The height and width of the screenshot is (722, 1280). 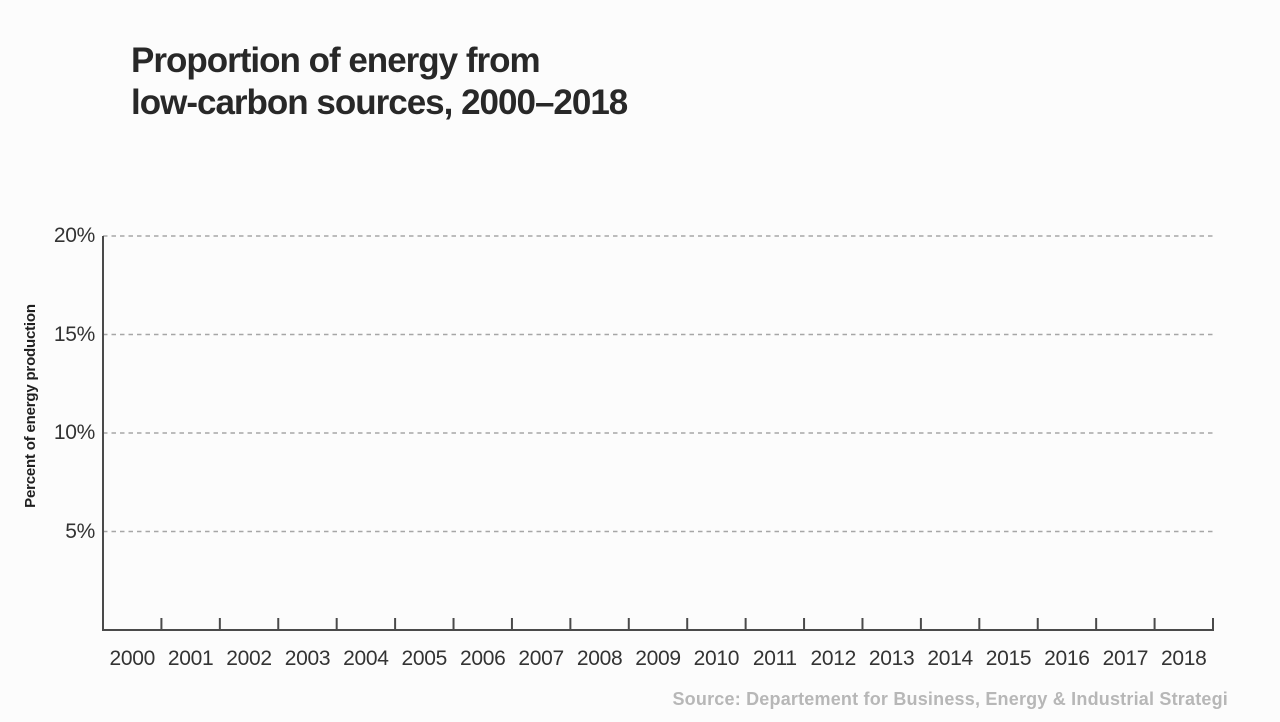 What do you see at coordinates (833, 658) in the screenshot?
I see `x-tick-label: 2012` at bounding box center [833, 658].